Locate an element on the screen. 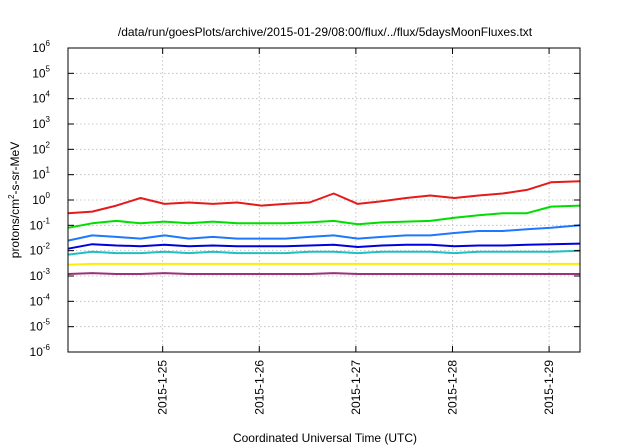  y-axis-label-sup: 2 is located at coordinates (11, 196).